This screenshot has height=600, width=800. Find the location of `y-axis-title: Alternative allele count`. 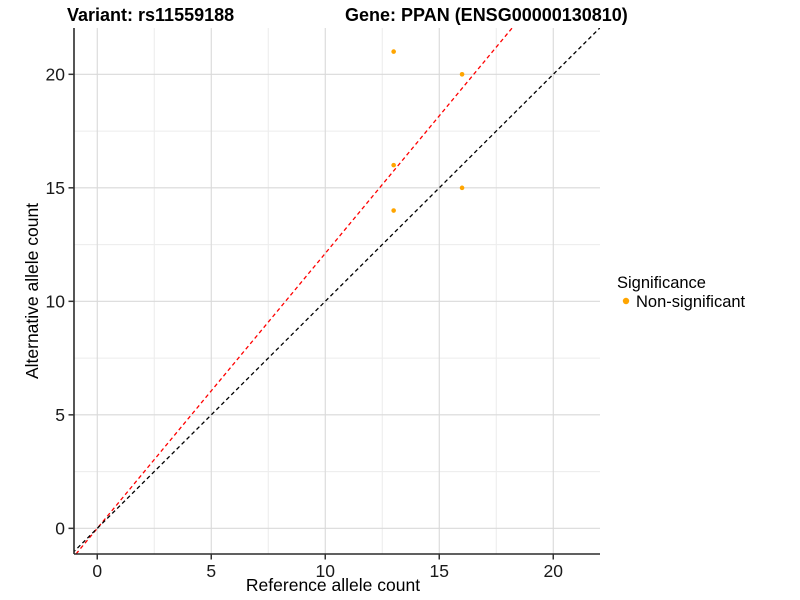

y-axis-title: Alternative allele count is located at coordinates (32, 291).